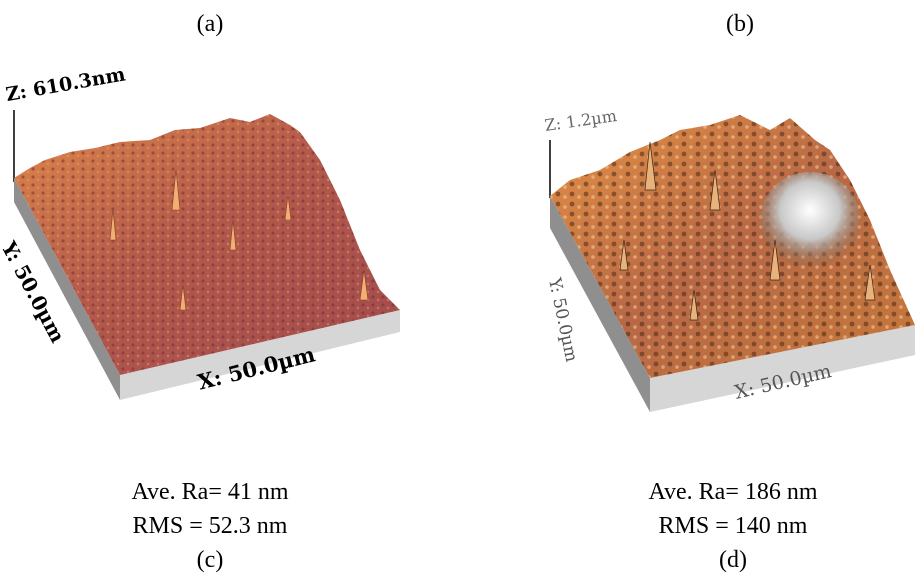  I want to click on roughness-rms-b: RMS = 140 nm, so click(733, 526).